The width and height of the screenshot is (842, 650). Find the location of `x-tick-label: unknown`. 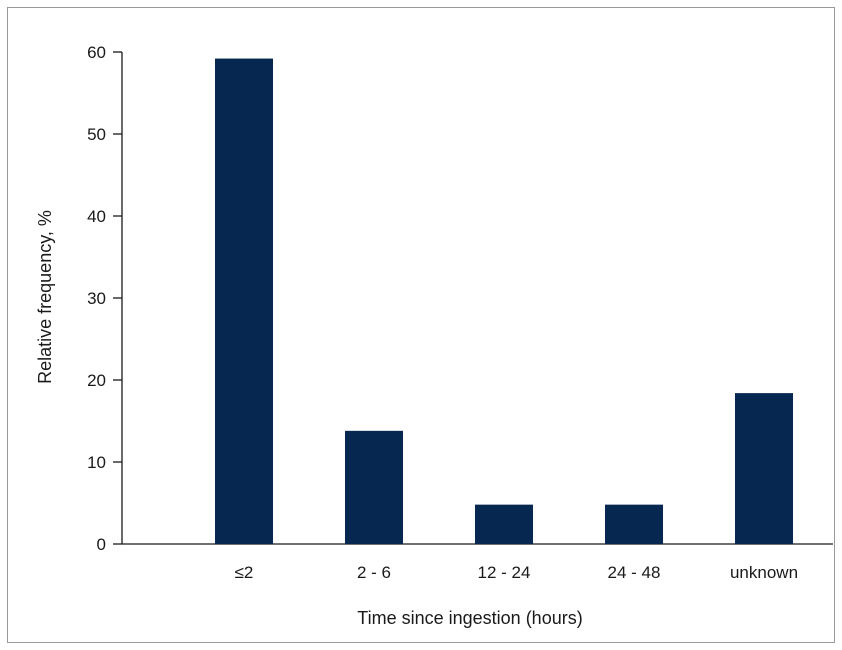

x-tick-label: unknown is located at coordinates (764, 572).